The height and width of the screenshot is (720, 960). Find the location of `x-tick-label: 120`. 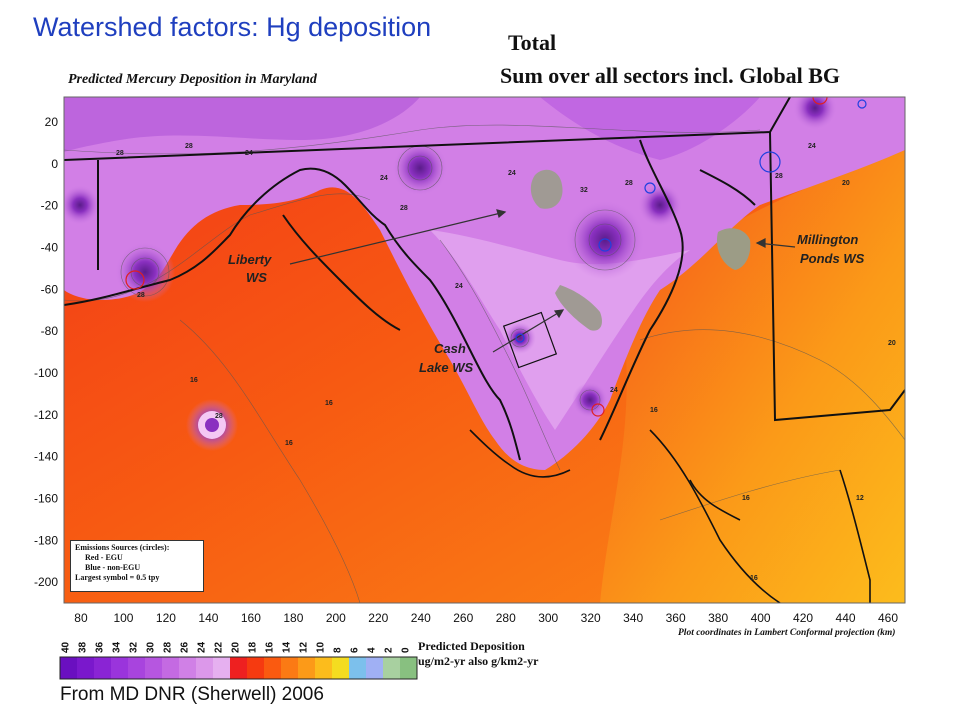

x-tick-label: 120 is located at coordinates (166, 618).